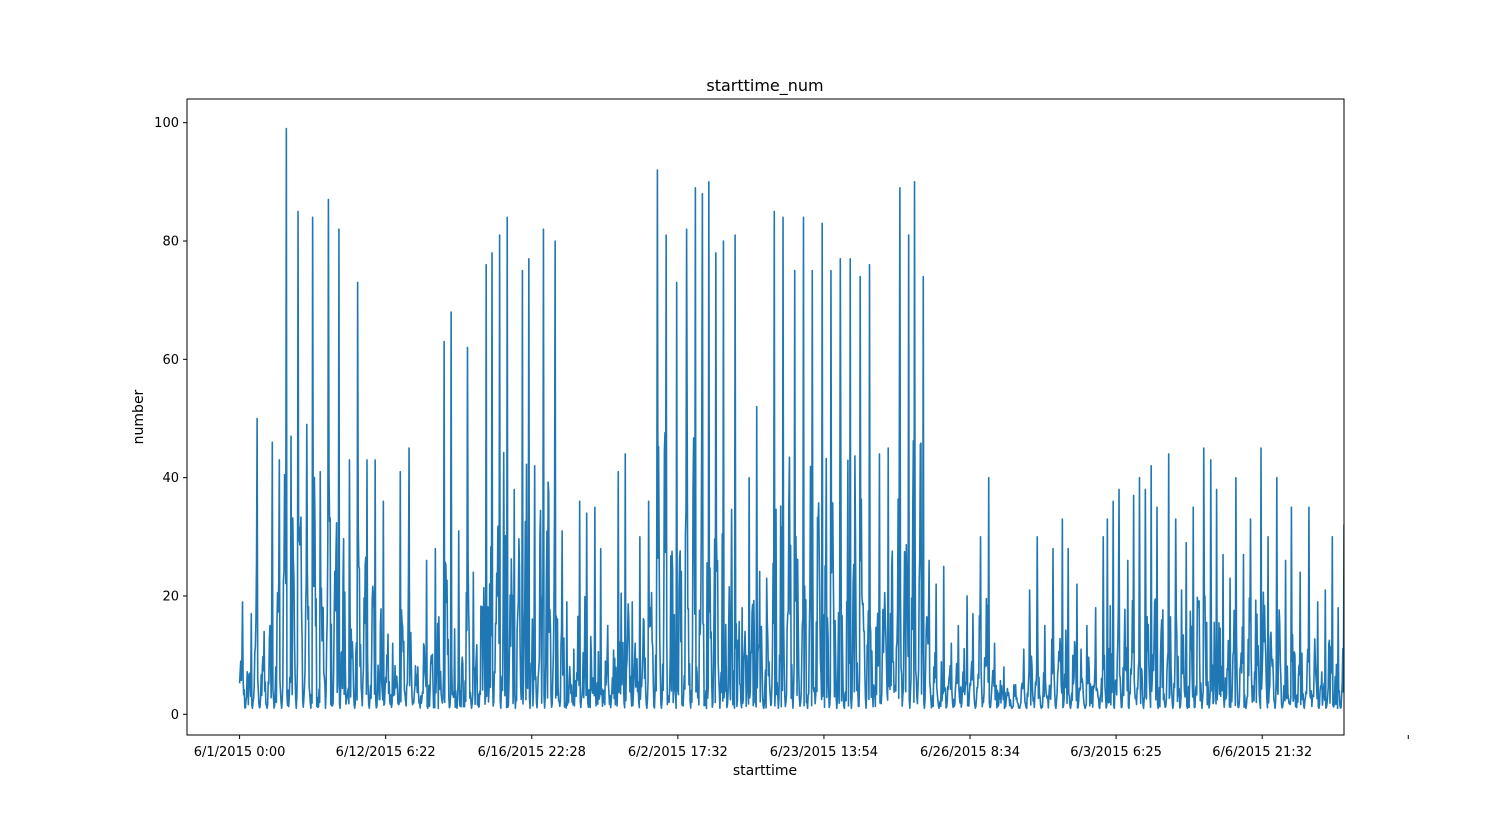 This screenshot has height=826, width=1493. Describe the element at coordinates (240, 752) in the screenshot. I see `x-tick-label: 6/1/2015 0:00` at that location.